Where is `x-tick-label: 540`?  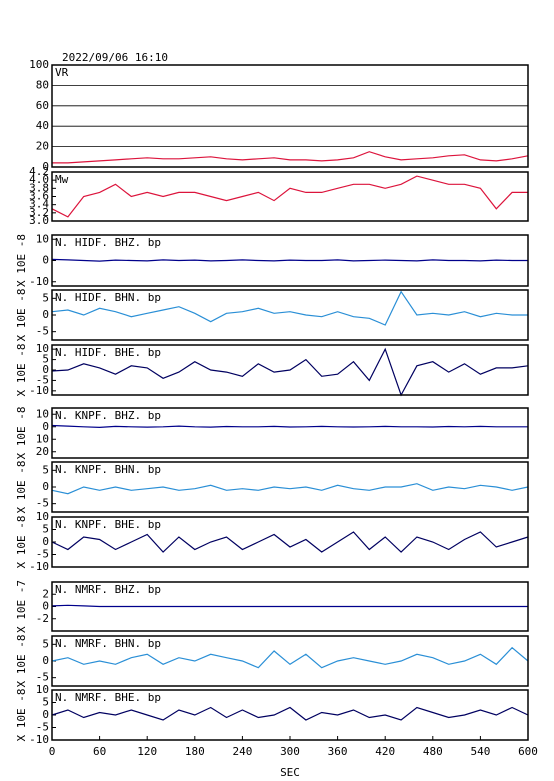 x-tick-label: 540 is located at coordinates (480, 751).